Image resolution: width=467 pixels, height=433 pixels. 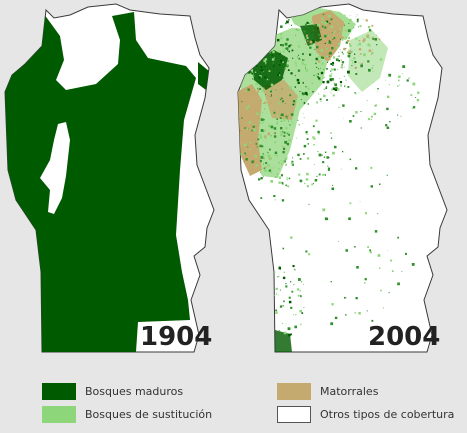 What do you see at coordinates (294, 414) in the screenshot?
I see `legend-swatch-other-cover` at bounding box center [294, 414].